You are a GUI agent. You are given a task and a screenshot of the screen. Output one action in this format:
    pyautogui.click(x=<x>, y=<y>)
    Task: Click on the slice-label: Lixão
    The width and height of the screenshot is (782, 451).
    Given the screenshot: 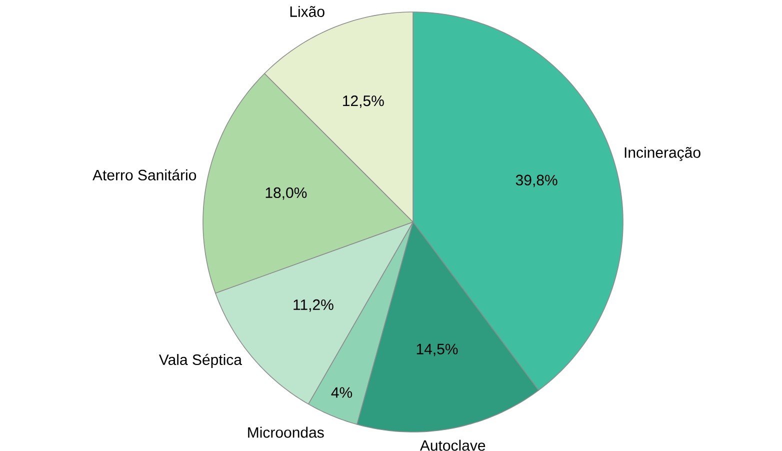 What is the action you would take?
    pyautogui.click(x=307, y=11)
    